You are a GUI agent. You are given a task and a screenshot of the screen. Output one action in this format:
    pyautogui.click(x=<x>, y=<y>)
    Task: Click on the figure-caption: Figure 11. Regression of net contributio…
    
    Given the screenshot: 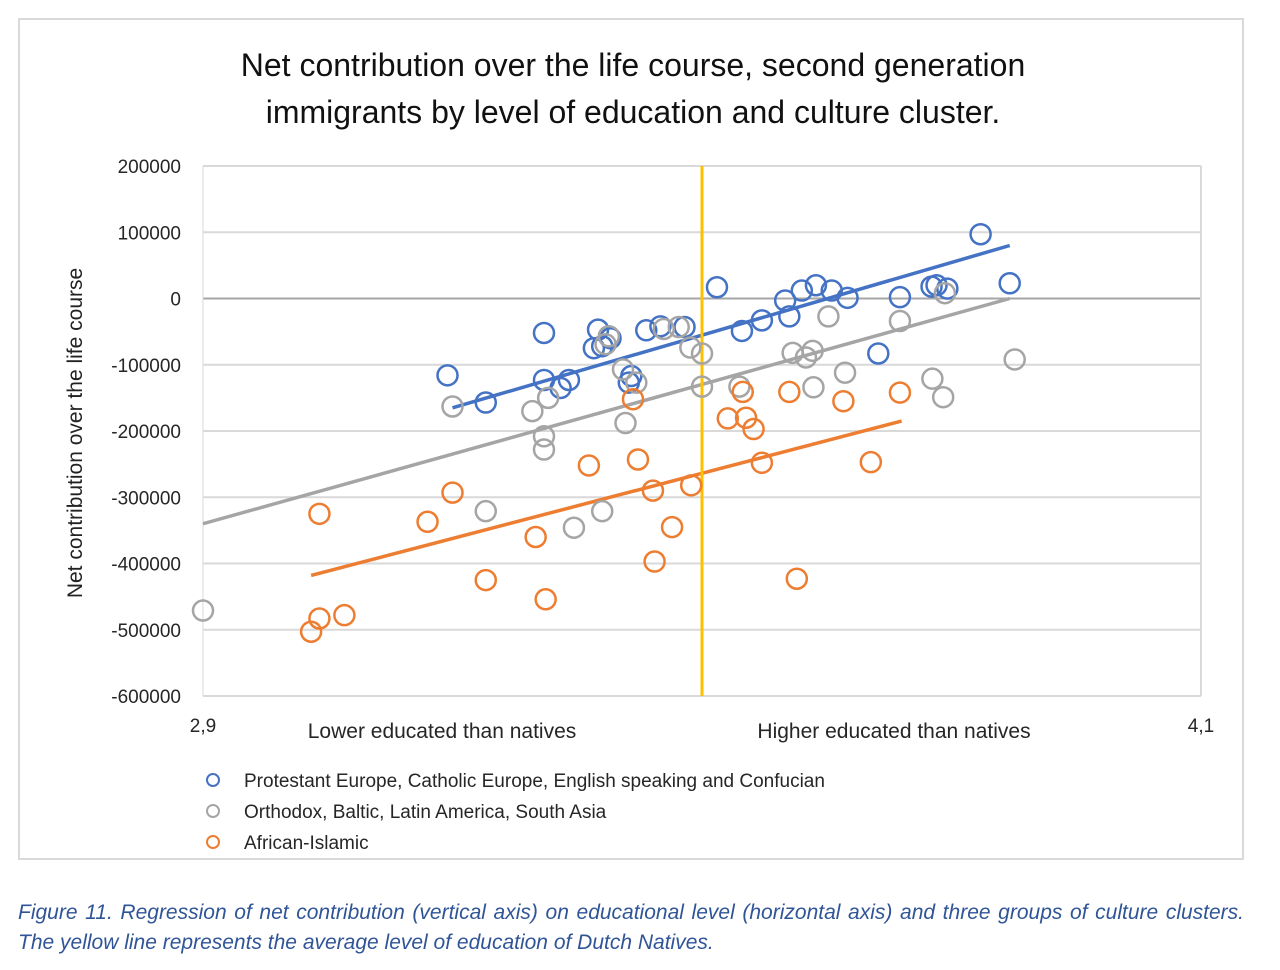 What is the action you would take?
    pyautogui.click(x=631, y=927)
    